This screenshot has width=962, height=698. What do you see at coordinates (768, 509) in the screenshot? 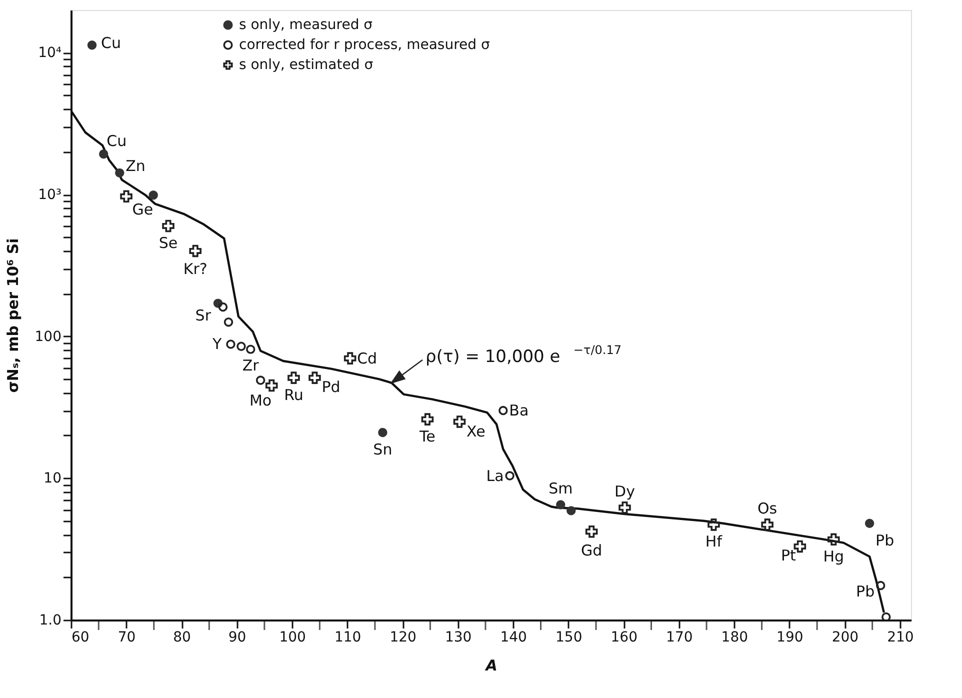
I see `data-label: Os` at bounding box center [768, 509].